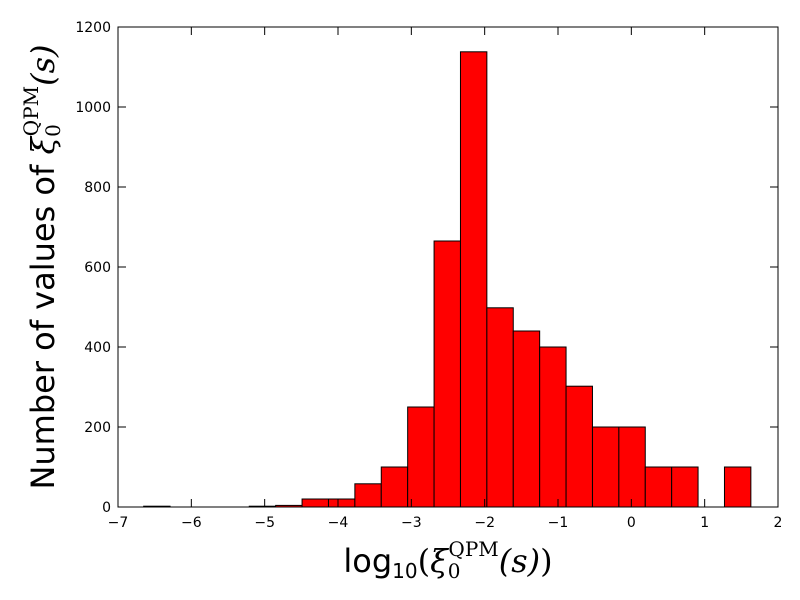 The height and width of the screenshot is (600, 800). What do you see at coordinates (106, 508) in the screenshot?
I see `y-tick-label: 0` at bounding box center [106, 508].